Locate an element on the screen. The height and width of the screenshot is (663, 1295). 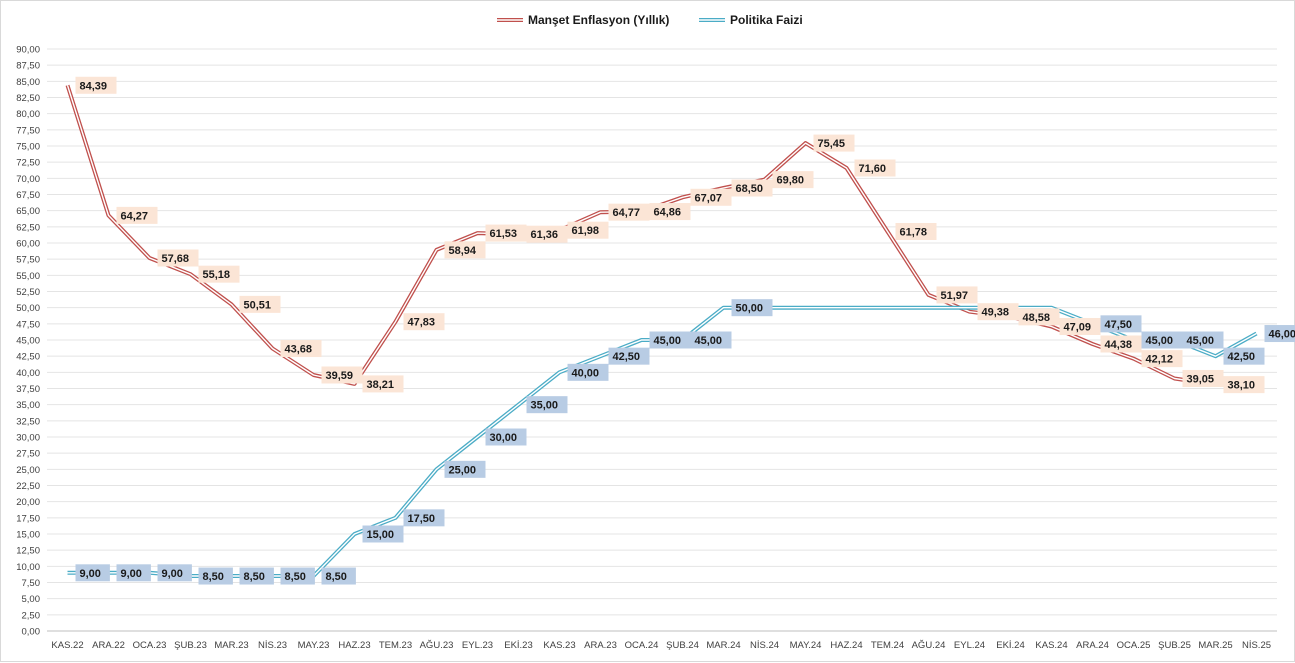
y-tick-label: 70,00 is located at coordinates (28, 179).